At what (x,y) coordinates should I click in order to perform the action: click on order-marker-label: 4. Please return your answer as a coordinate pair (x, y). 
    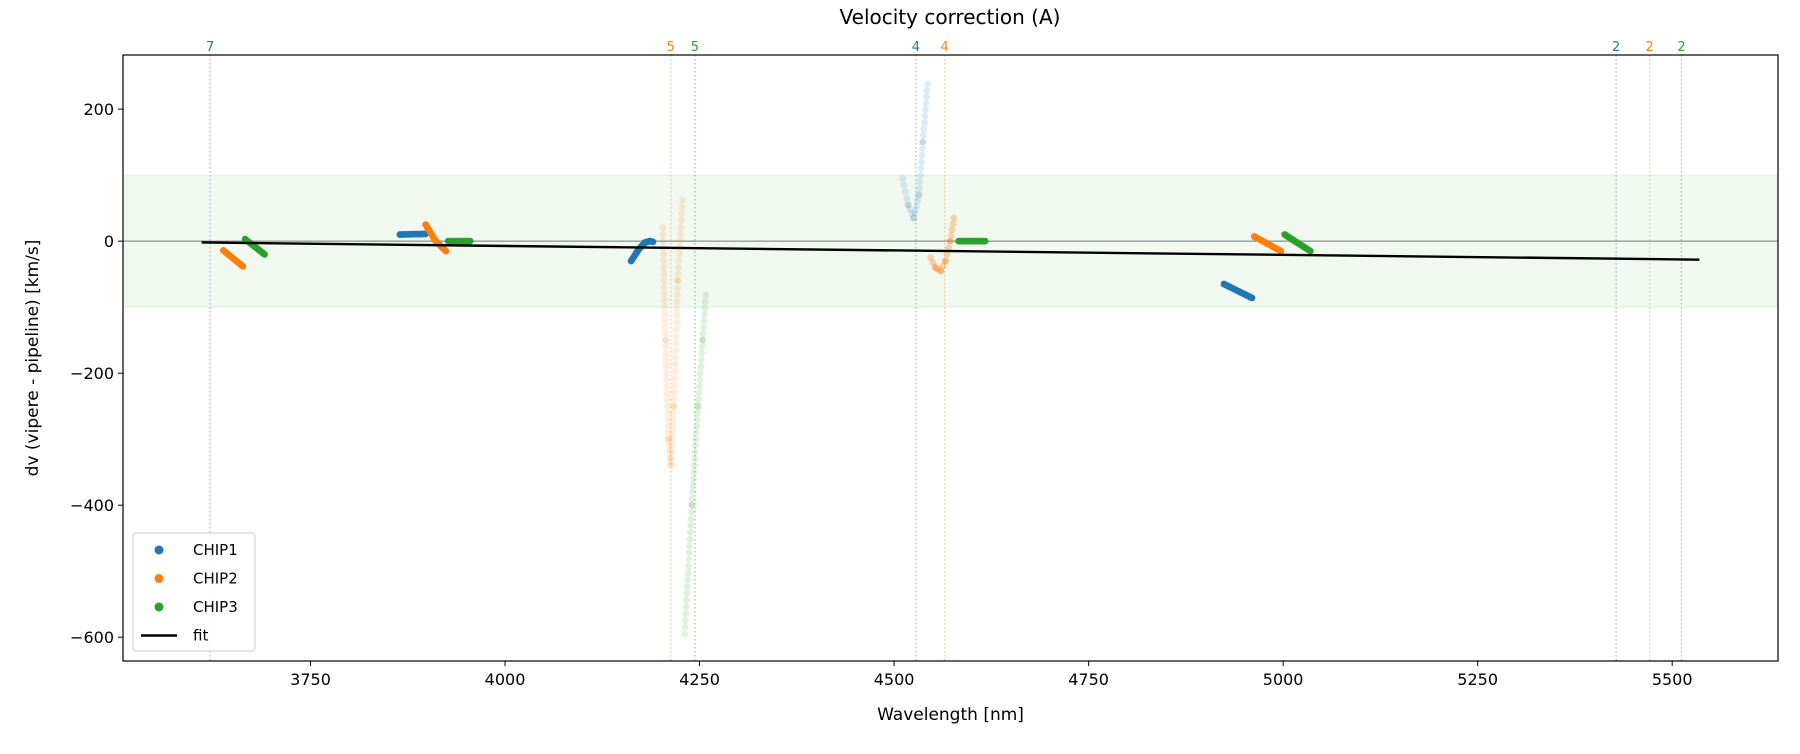
    Looking at the image, I should click on (916, 47).